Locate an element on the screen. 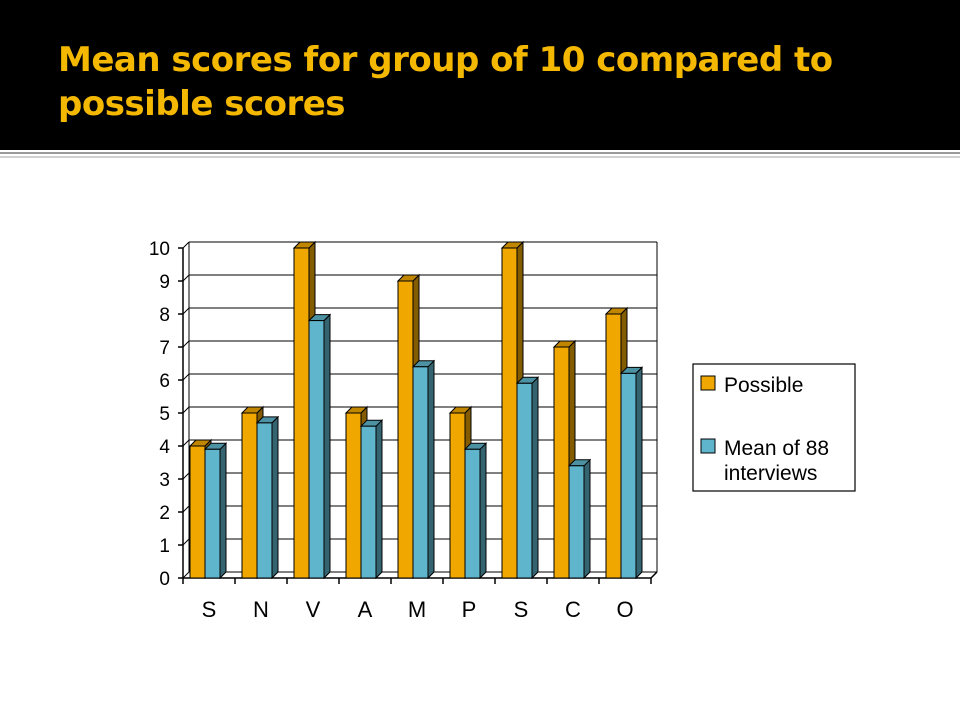 The width and height of the screenshot is (960, 720). legend-label: Mean of 88 is located at coordinates (776, 448).